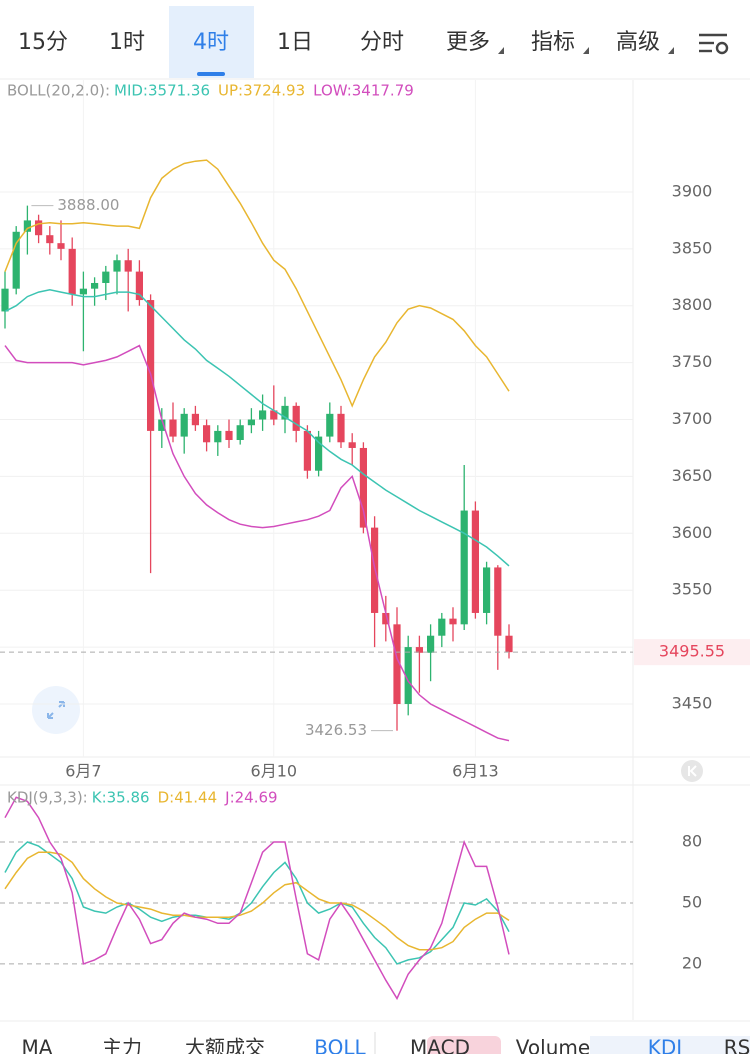 The height and width of the screenshot is (1054, 750). What do you see at coordinates (440, 1045) in the screenshot?
I see `bottom-tab: MACD` at bounding box center [440, 1045].